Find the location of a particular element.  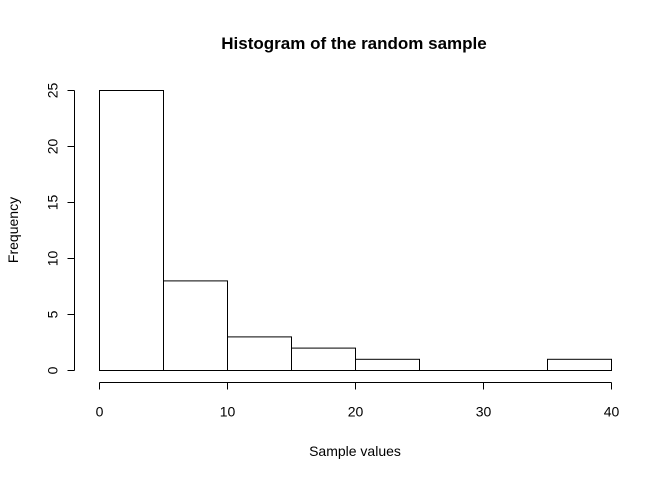

y-tick-label: 25 is located at coordinates (53, 91).